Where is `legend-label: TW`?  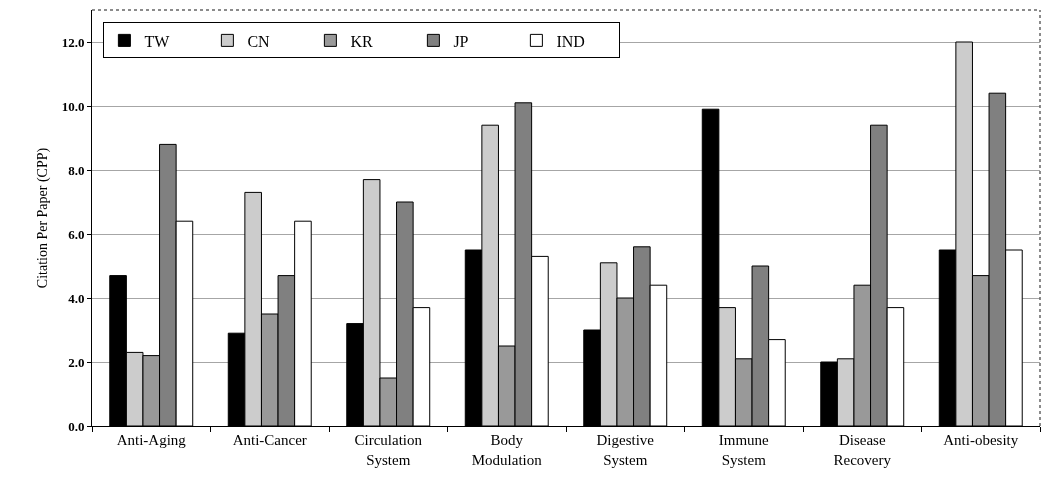
legend-label: TW is located at coordinates (157, 41).